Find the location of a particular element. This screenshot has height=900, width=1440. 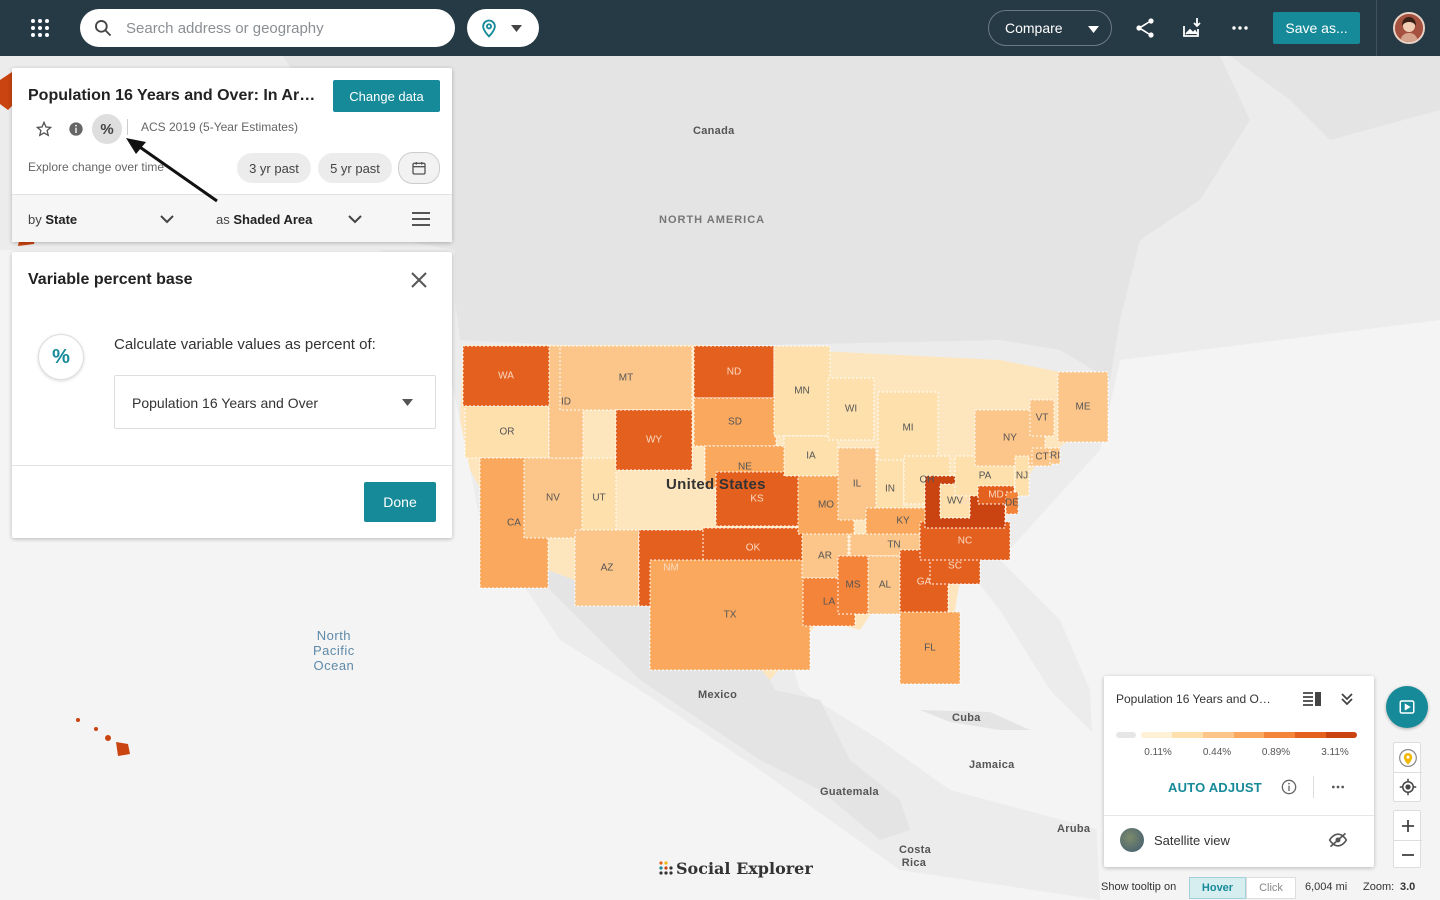

state-nv is located at coordinates (553, 498).